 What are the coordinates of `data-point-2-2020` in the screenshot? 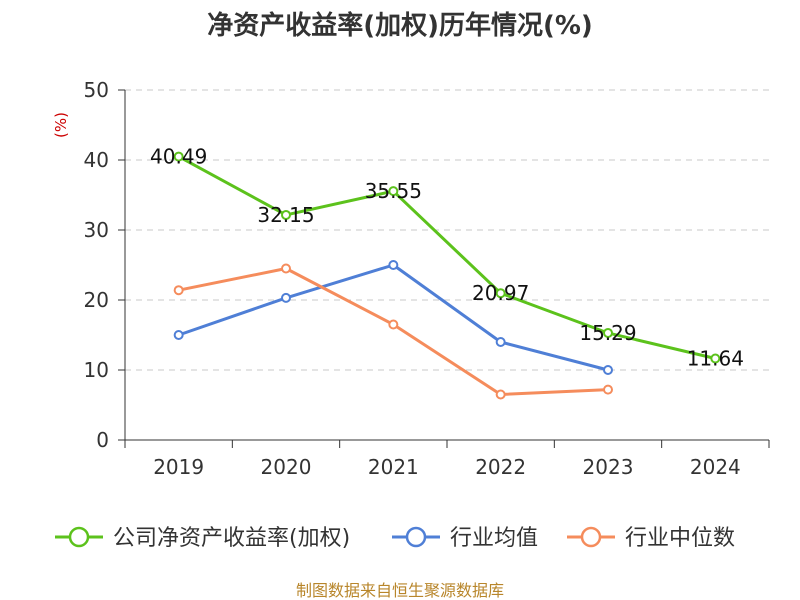 It's located at (286, 268).